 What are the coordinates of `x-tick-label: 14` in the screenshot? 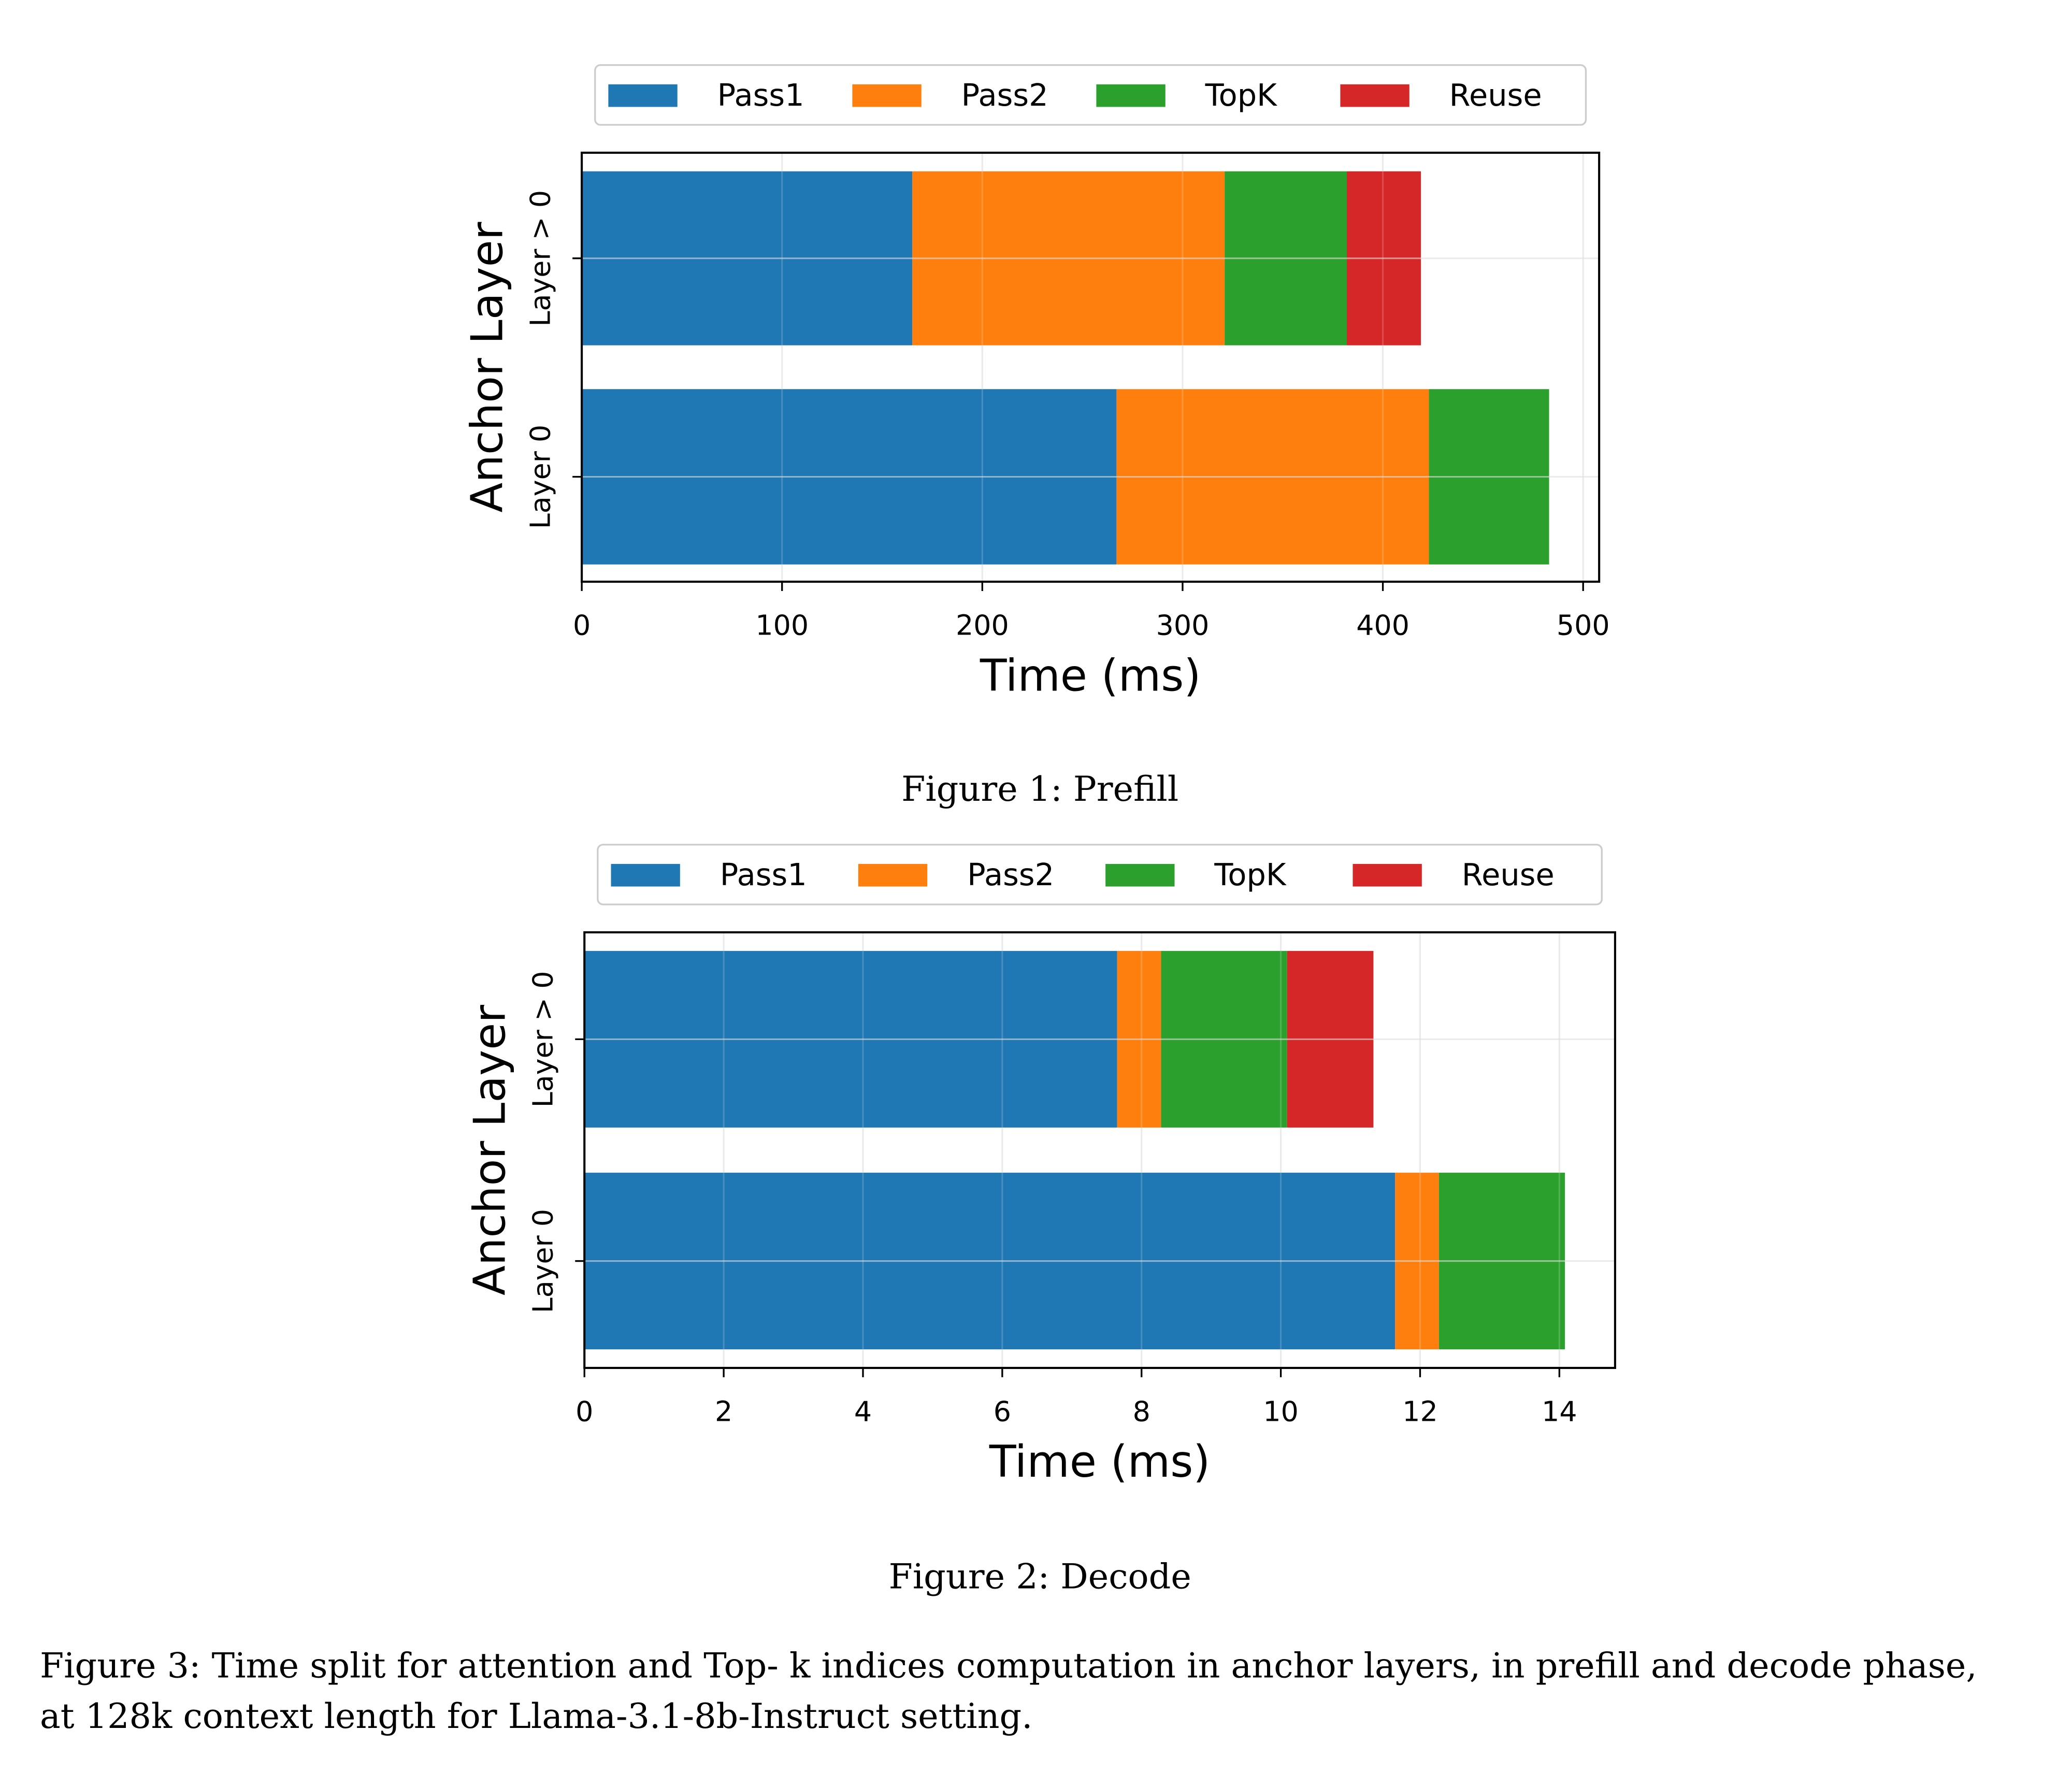 It's located at (1559, 1411).